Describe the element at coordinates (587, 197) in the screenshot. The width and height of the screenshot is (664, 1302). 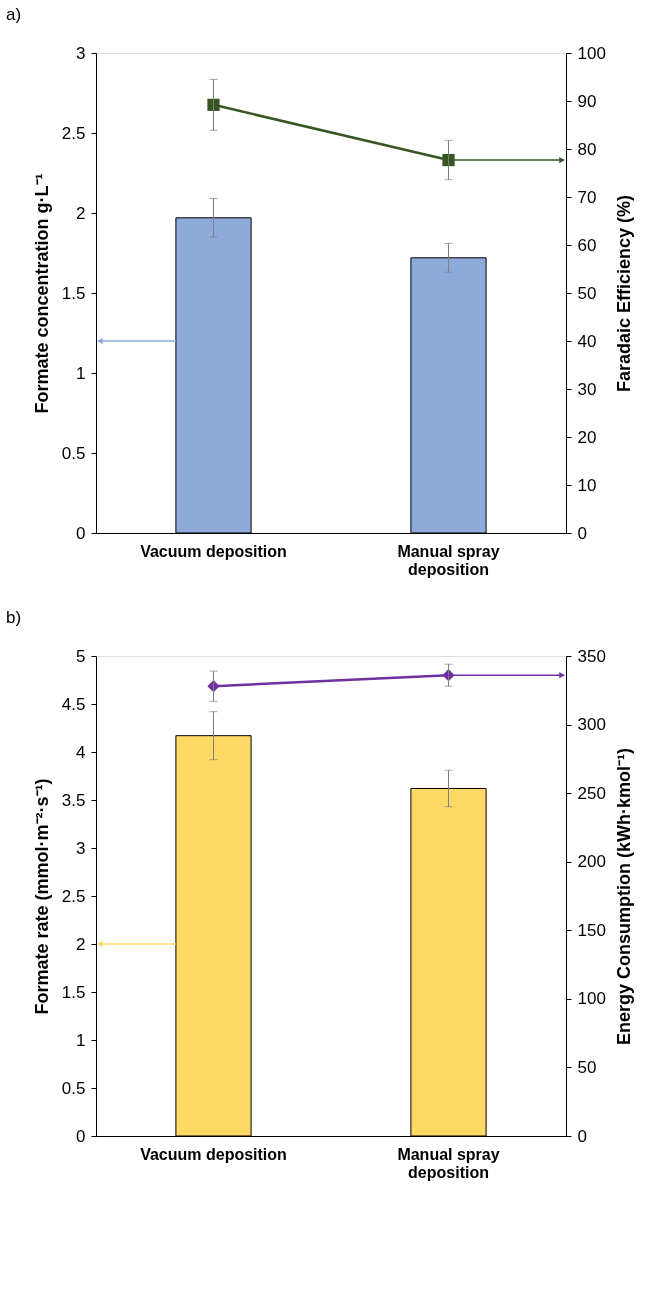
I see `y2-tick-label: 70` at that location.